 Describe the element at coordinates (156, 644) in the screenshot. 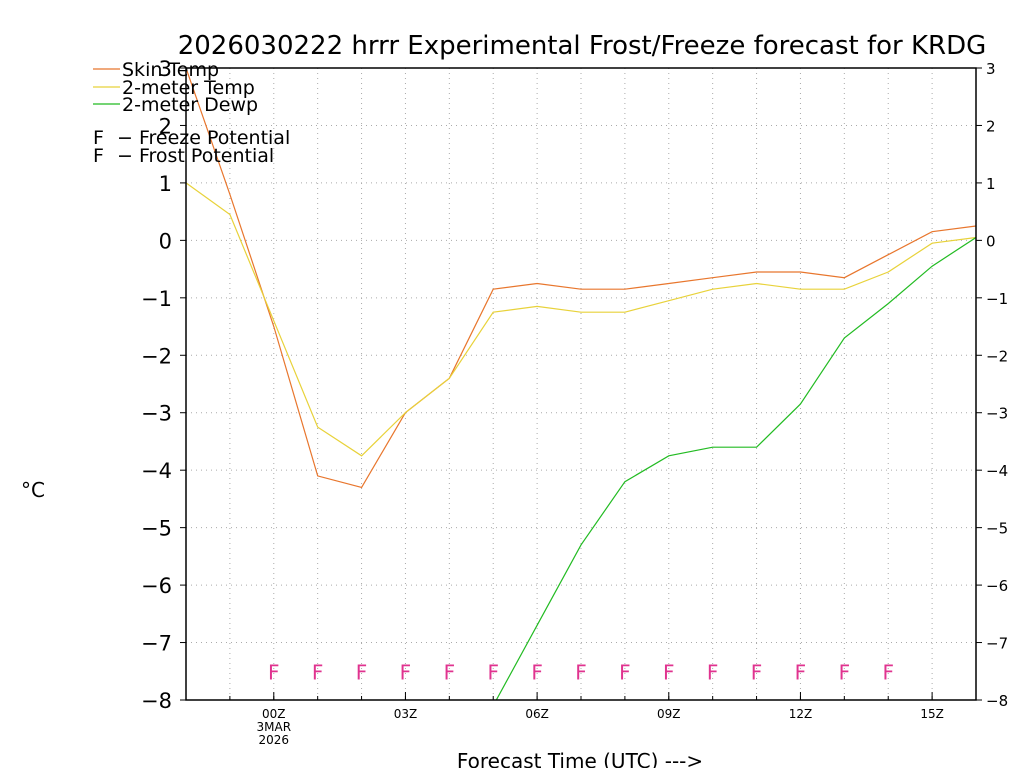

I see `y-tick-label-left: −7` at that location.